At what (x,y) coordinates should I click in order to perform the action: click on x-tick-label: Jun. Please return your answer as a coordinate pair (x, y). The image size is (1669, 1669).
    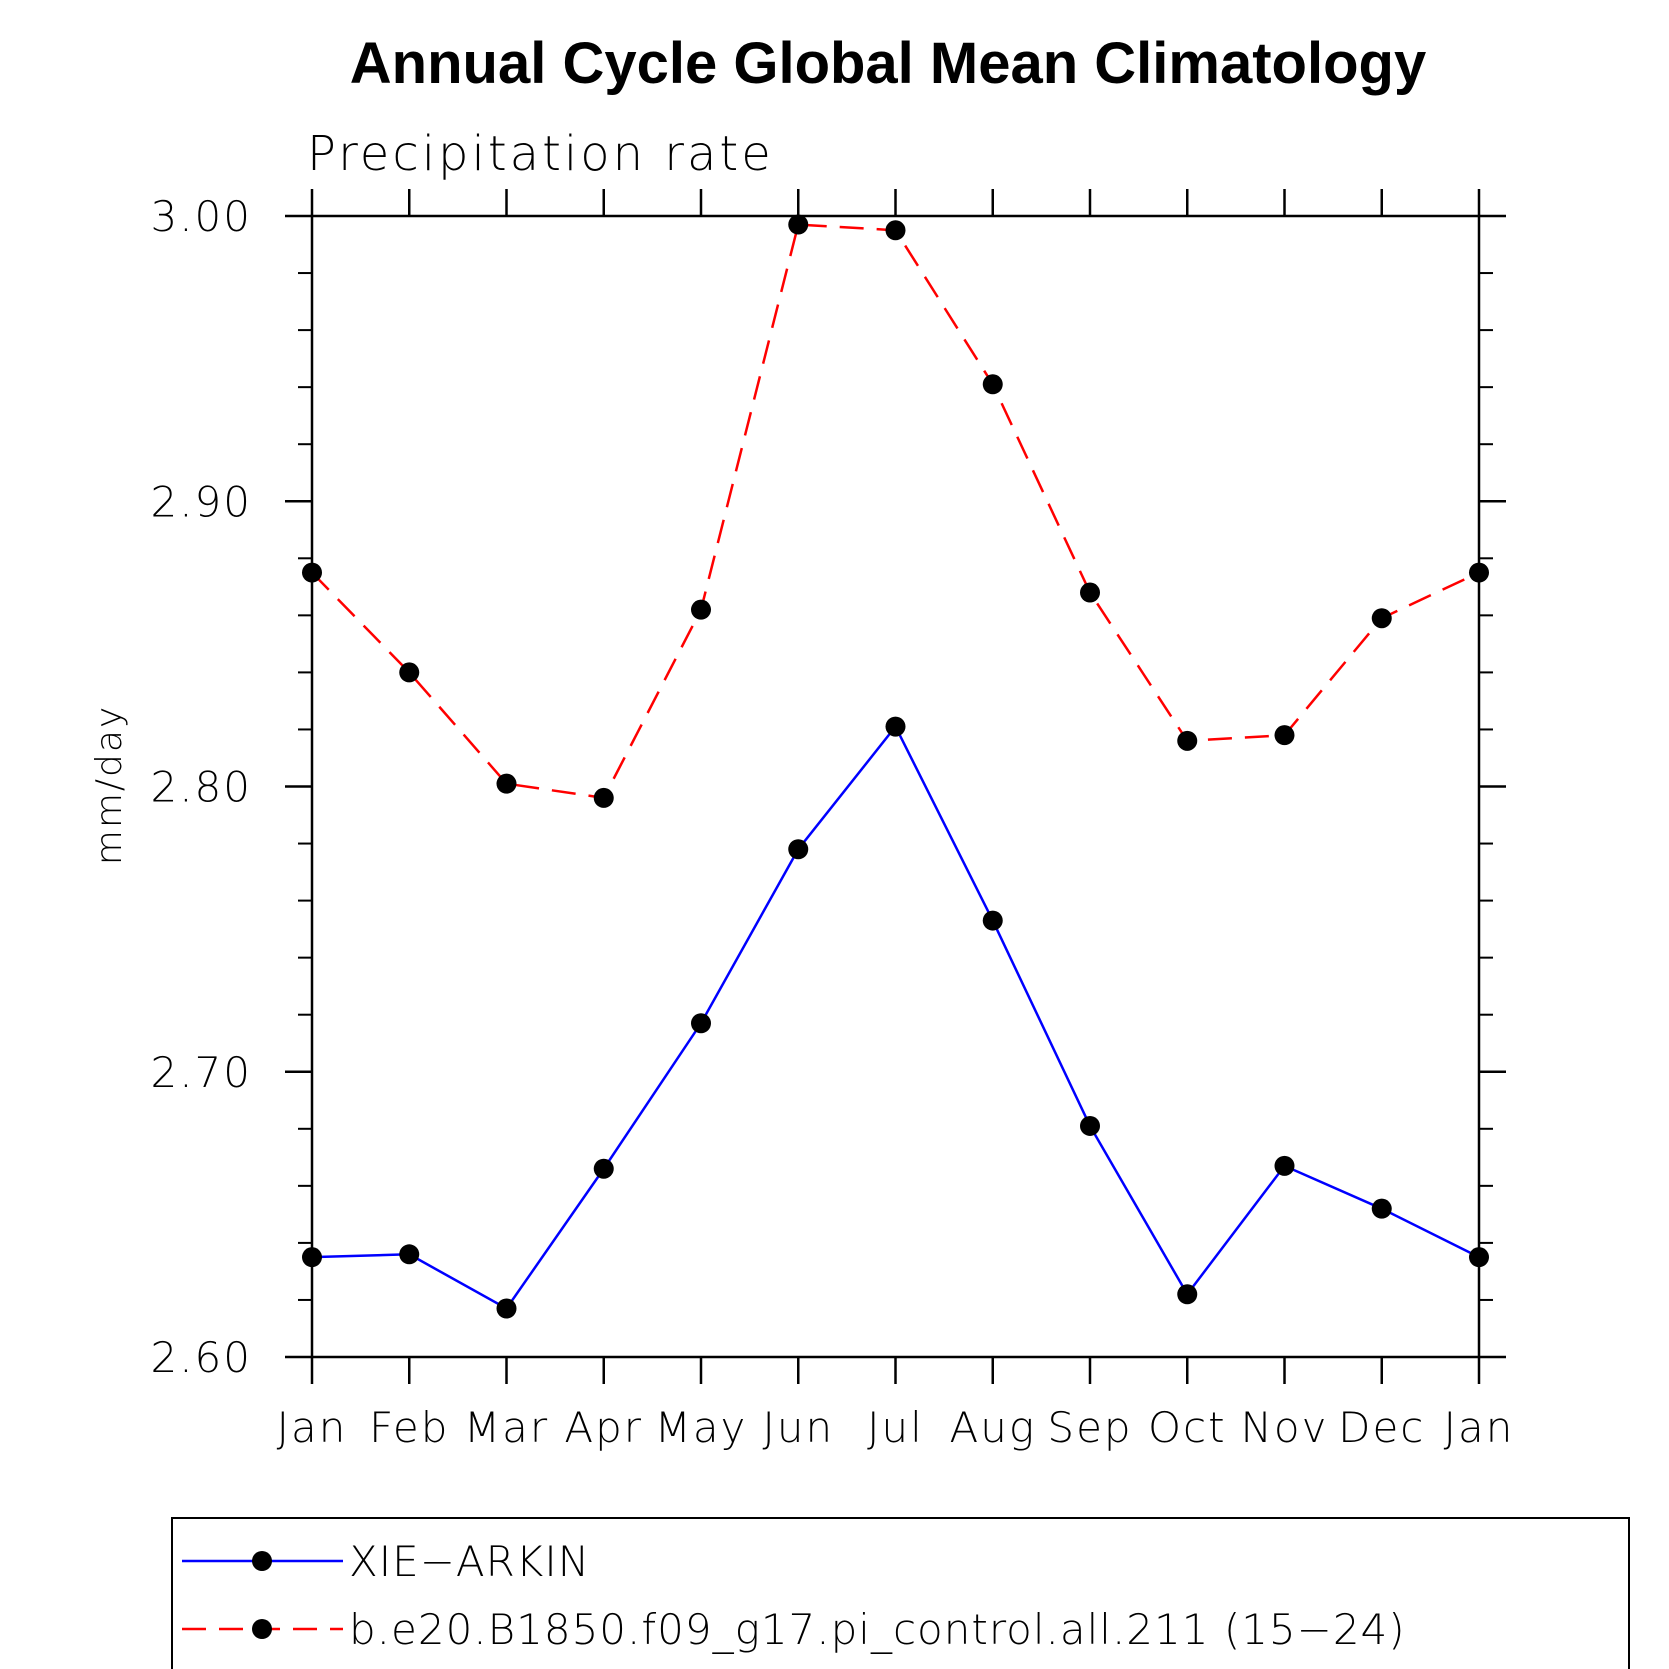
    Looking at the image, I should click on (798, 1427).